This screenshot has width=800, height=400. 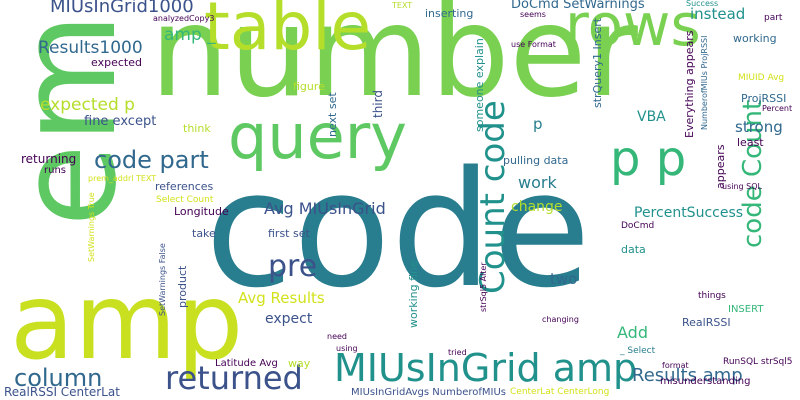 What do you see at coordinates (163, 279) in the screenshot?
I see `word-86: SetWarnings False` at bounding box center [163, 279].